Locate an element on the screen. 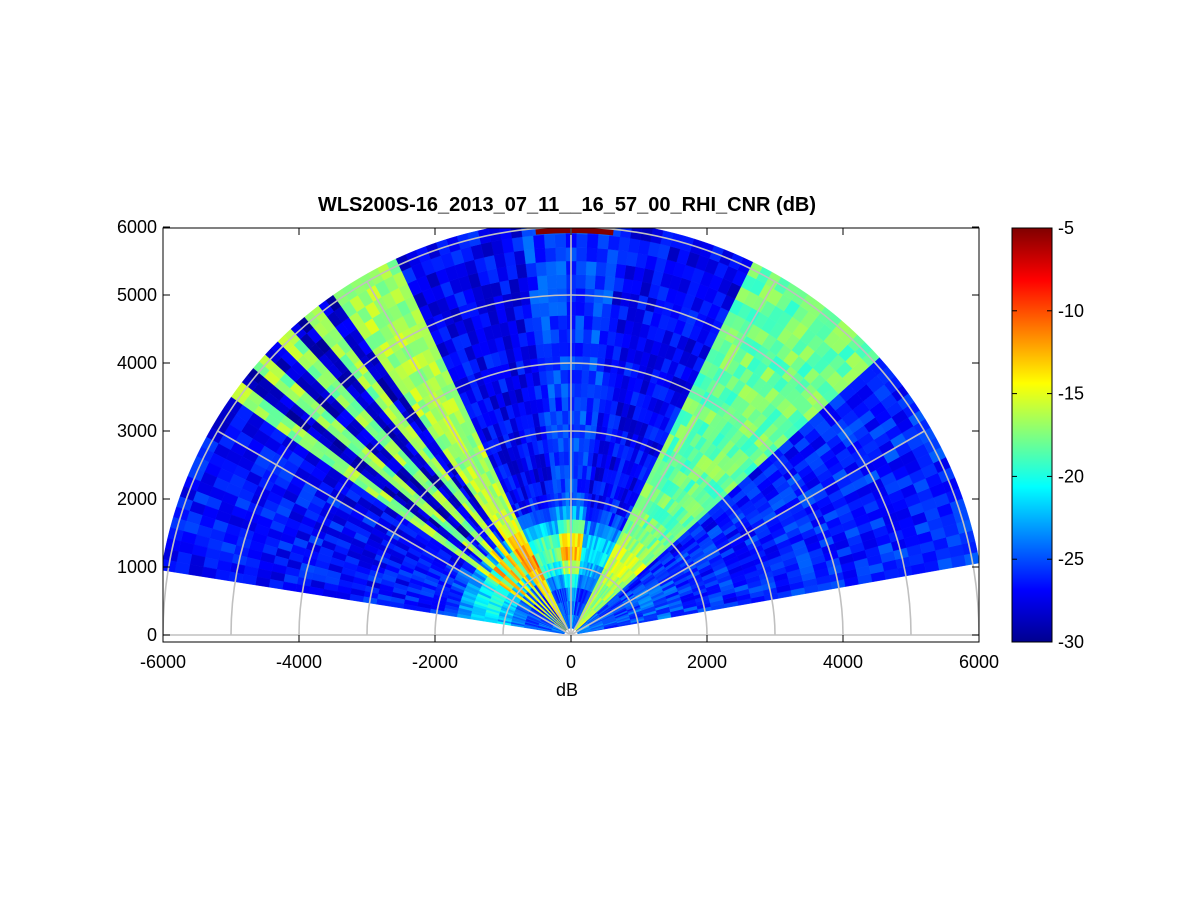 The height and width of the screenshot is (901, 1201). colorbar-tick-label: -20 is located at coordinates (1071, 476).